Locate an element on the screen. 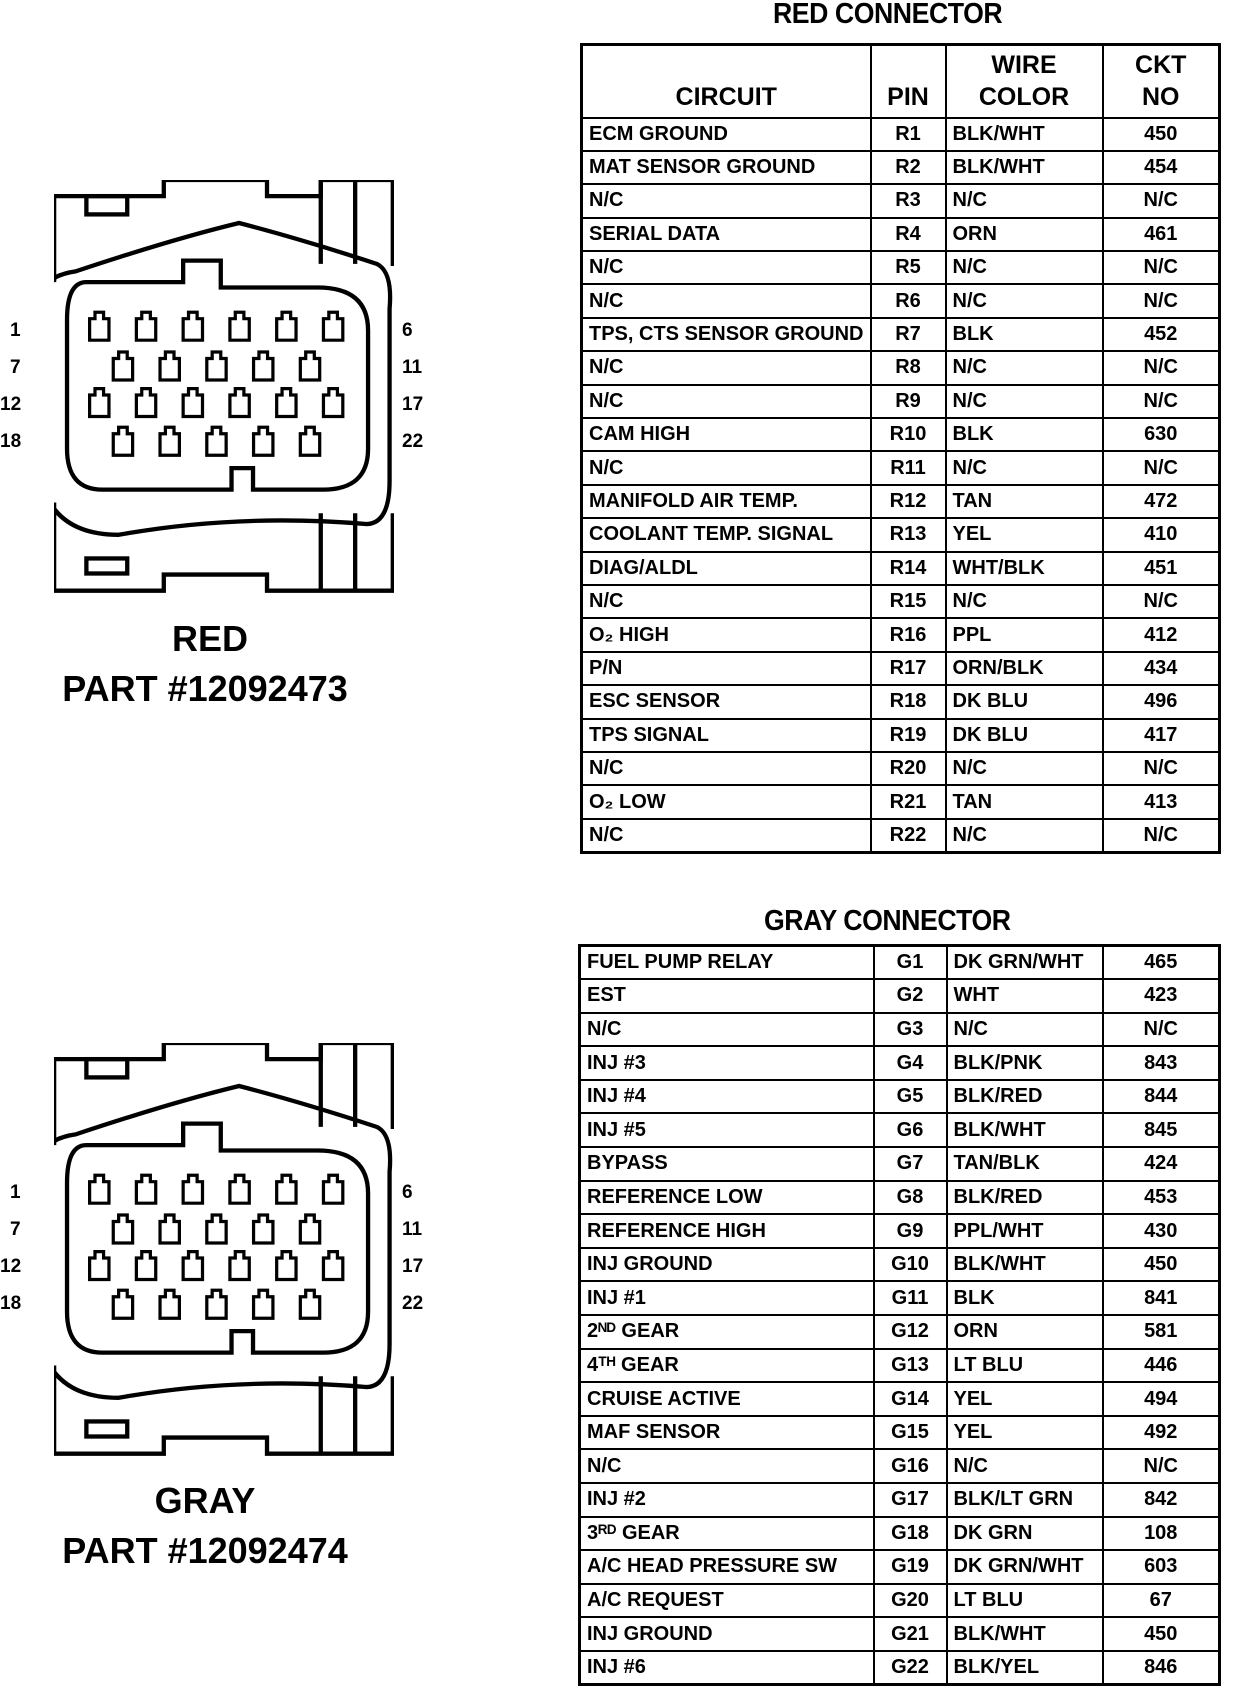 The image size is (1248, 1700). housing-bottom-outline is located at coordinates (224, 547).